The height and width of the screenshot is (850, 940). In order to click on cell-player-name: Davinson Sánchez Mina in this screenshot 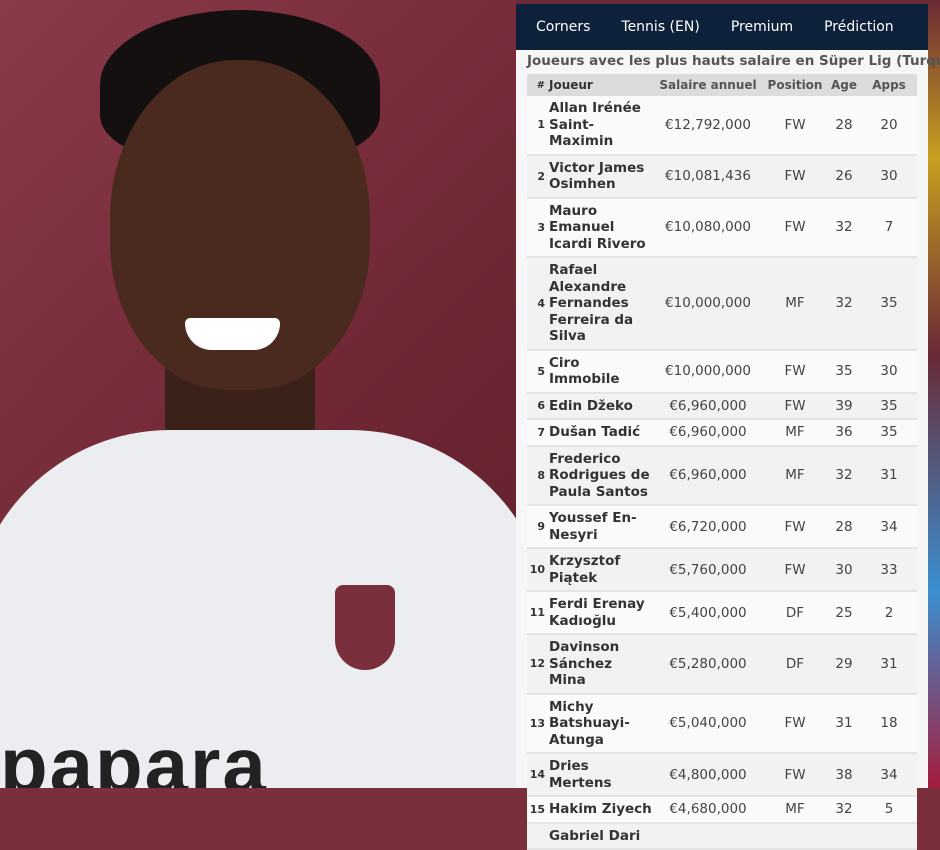, I will do `click(601, 664)`.